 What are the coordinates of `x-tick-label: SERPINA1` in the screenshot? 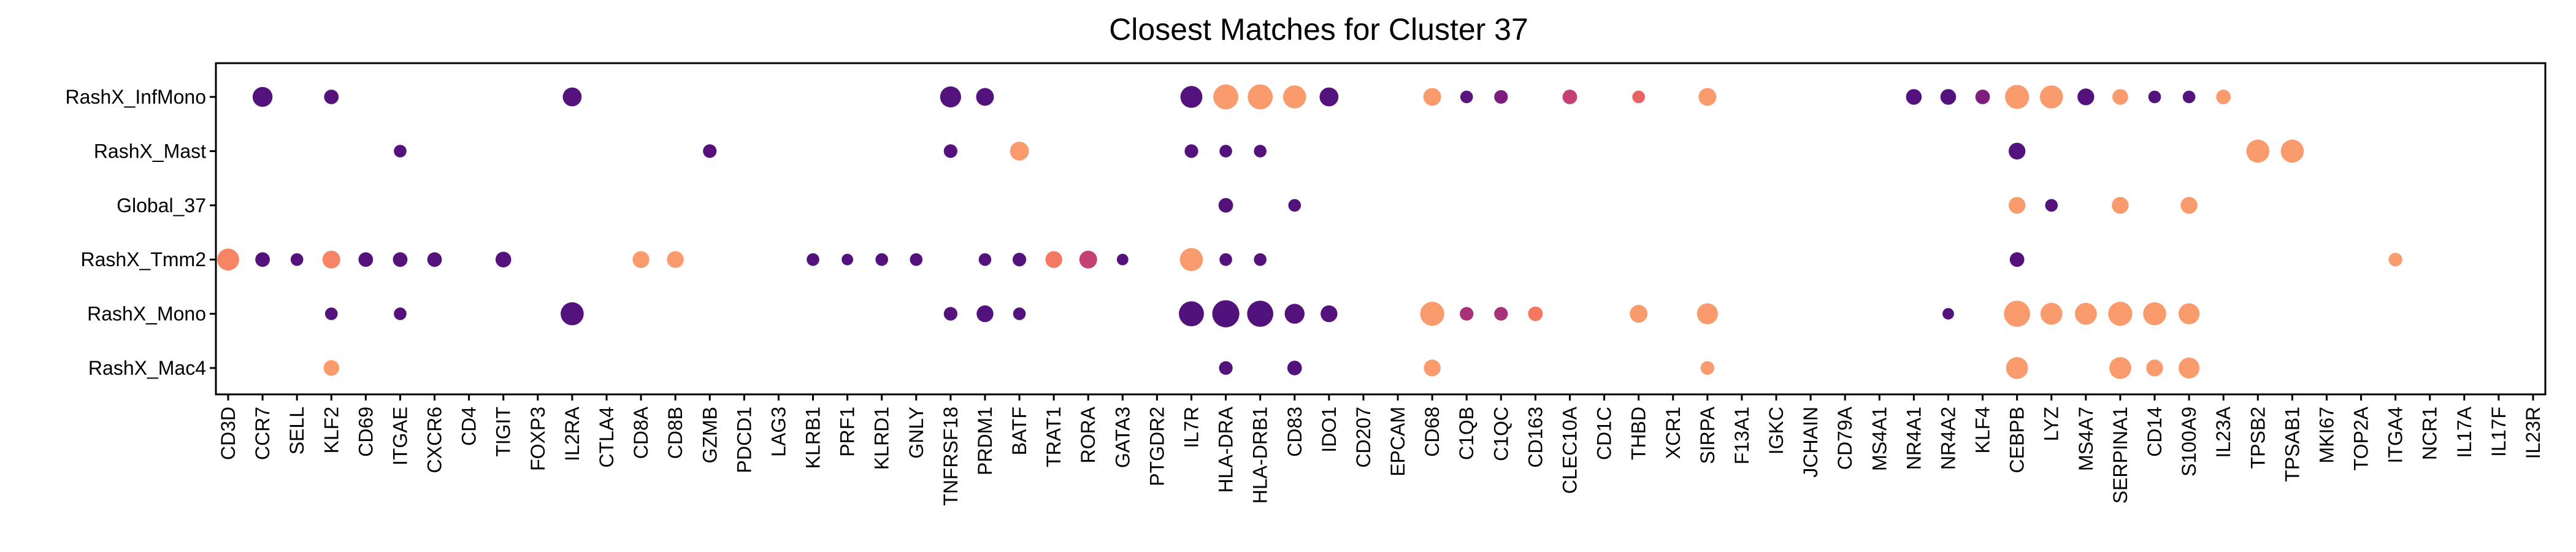 It's located at (2120, 455).